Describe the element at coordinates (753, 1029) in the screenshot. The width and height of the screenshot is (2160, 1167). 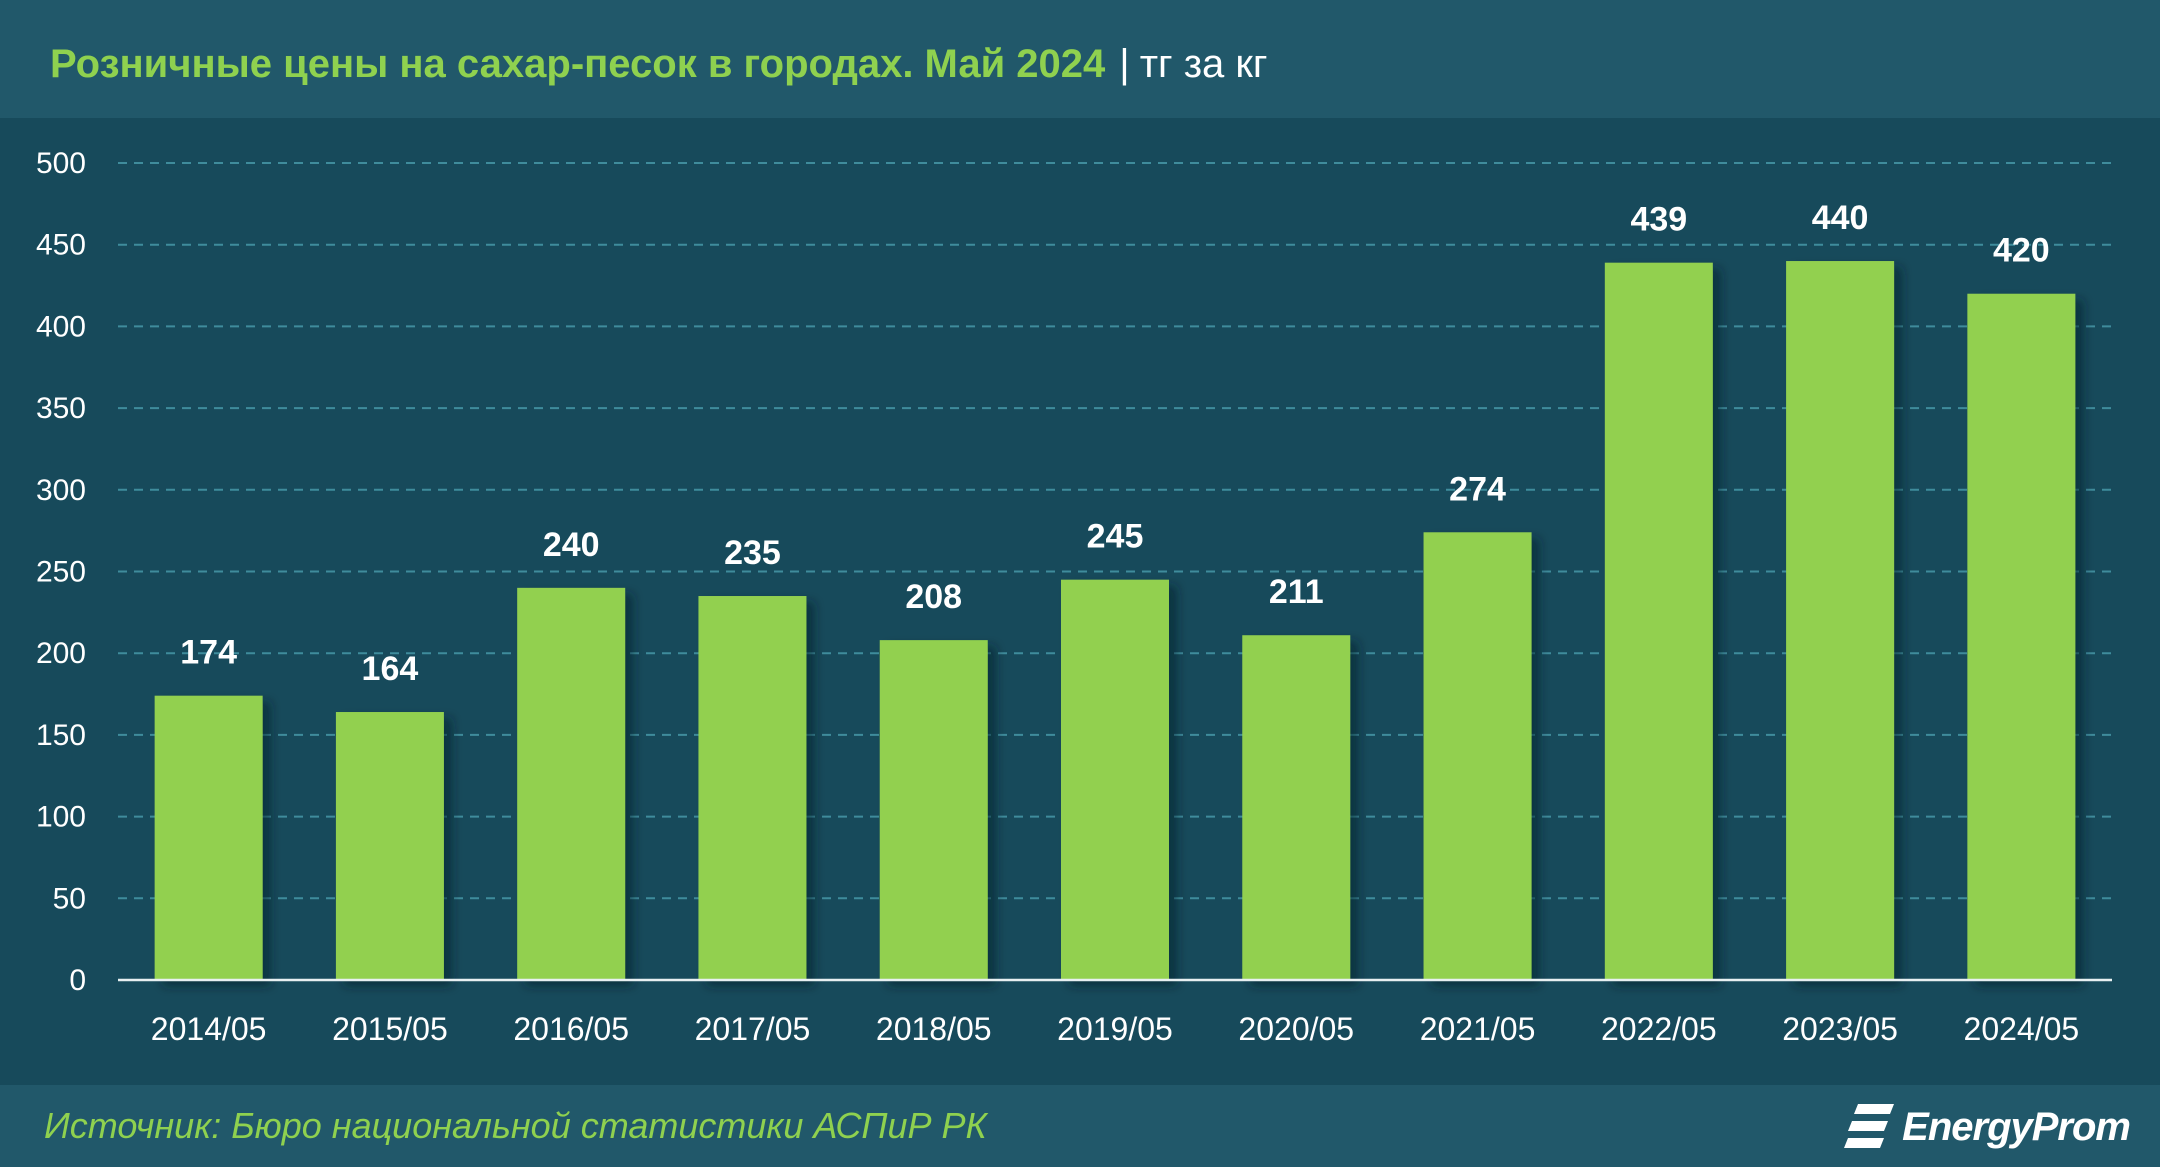
I see `x-tick-label: 2017/05` at that location.